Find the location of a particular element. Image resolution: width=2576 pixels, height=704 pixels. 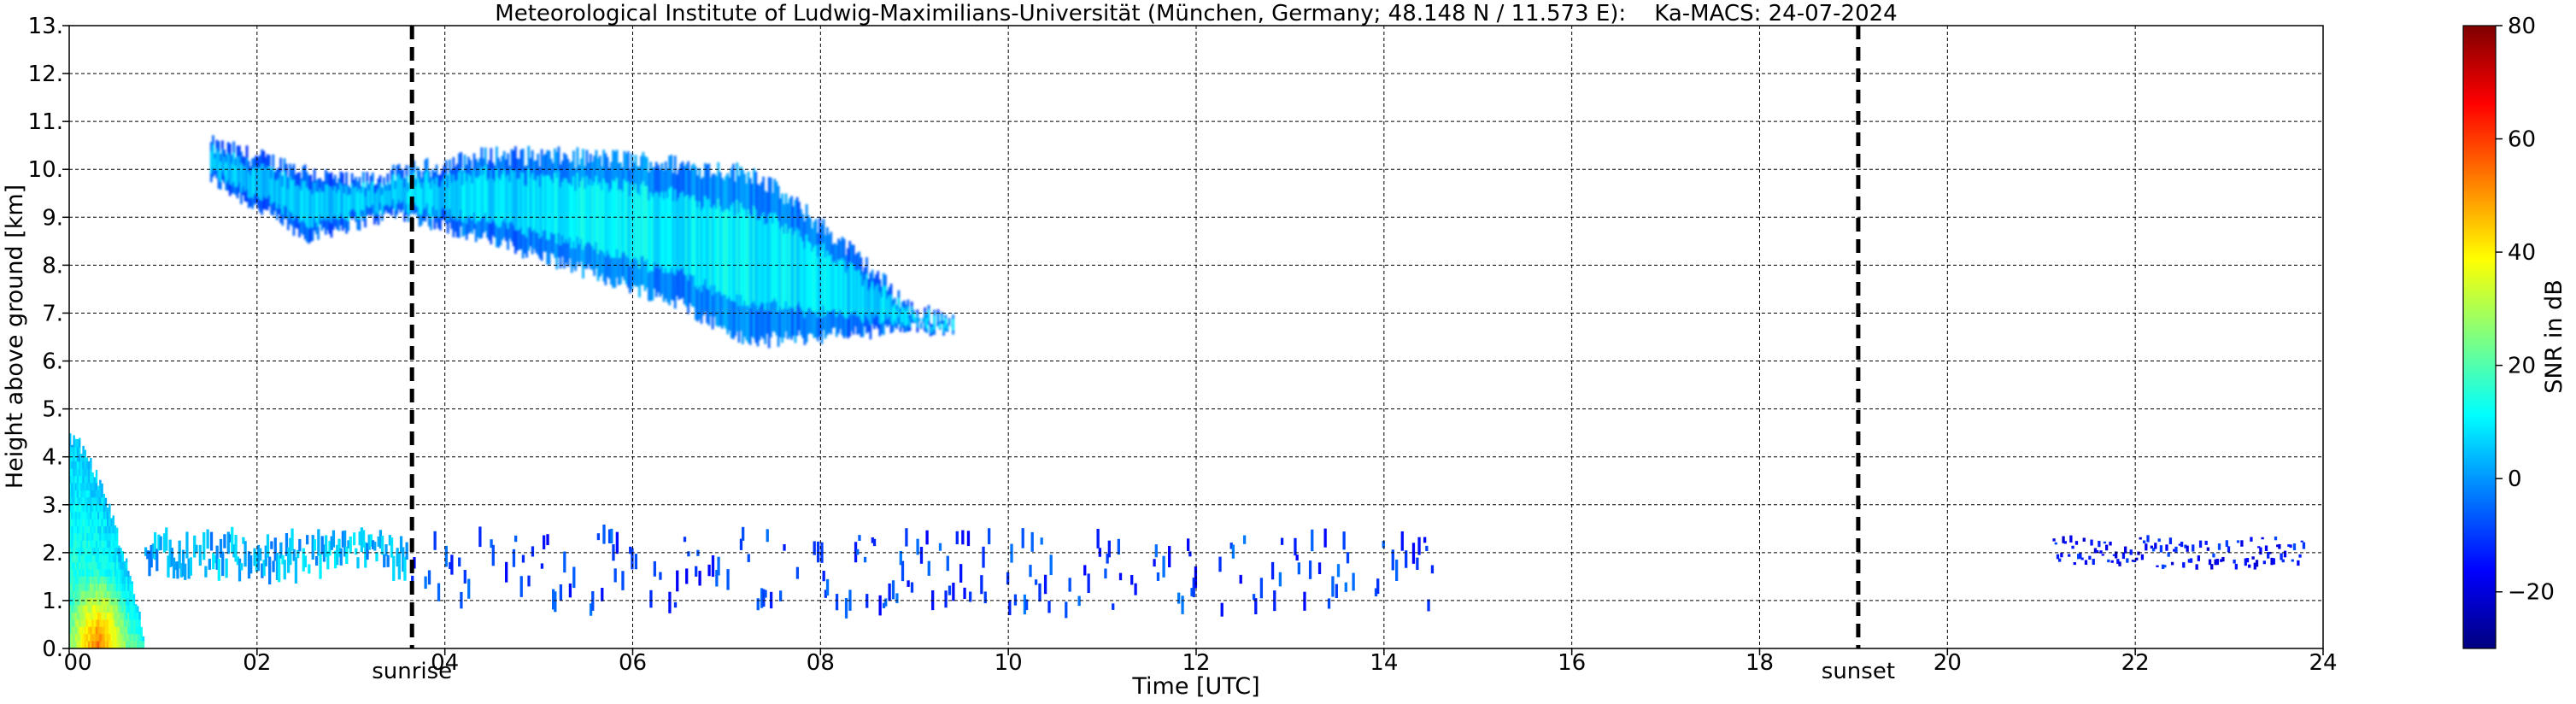

marker-label-sunset: sunset is located at coordinates (1859, 671).